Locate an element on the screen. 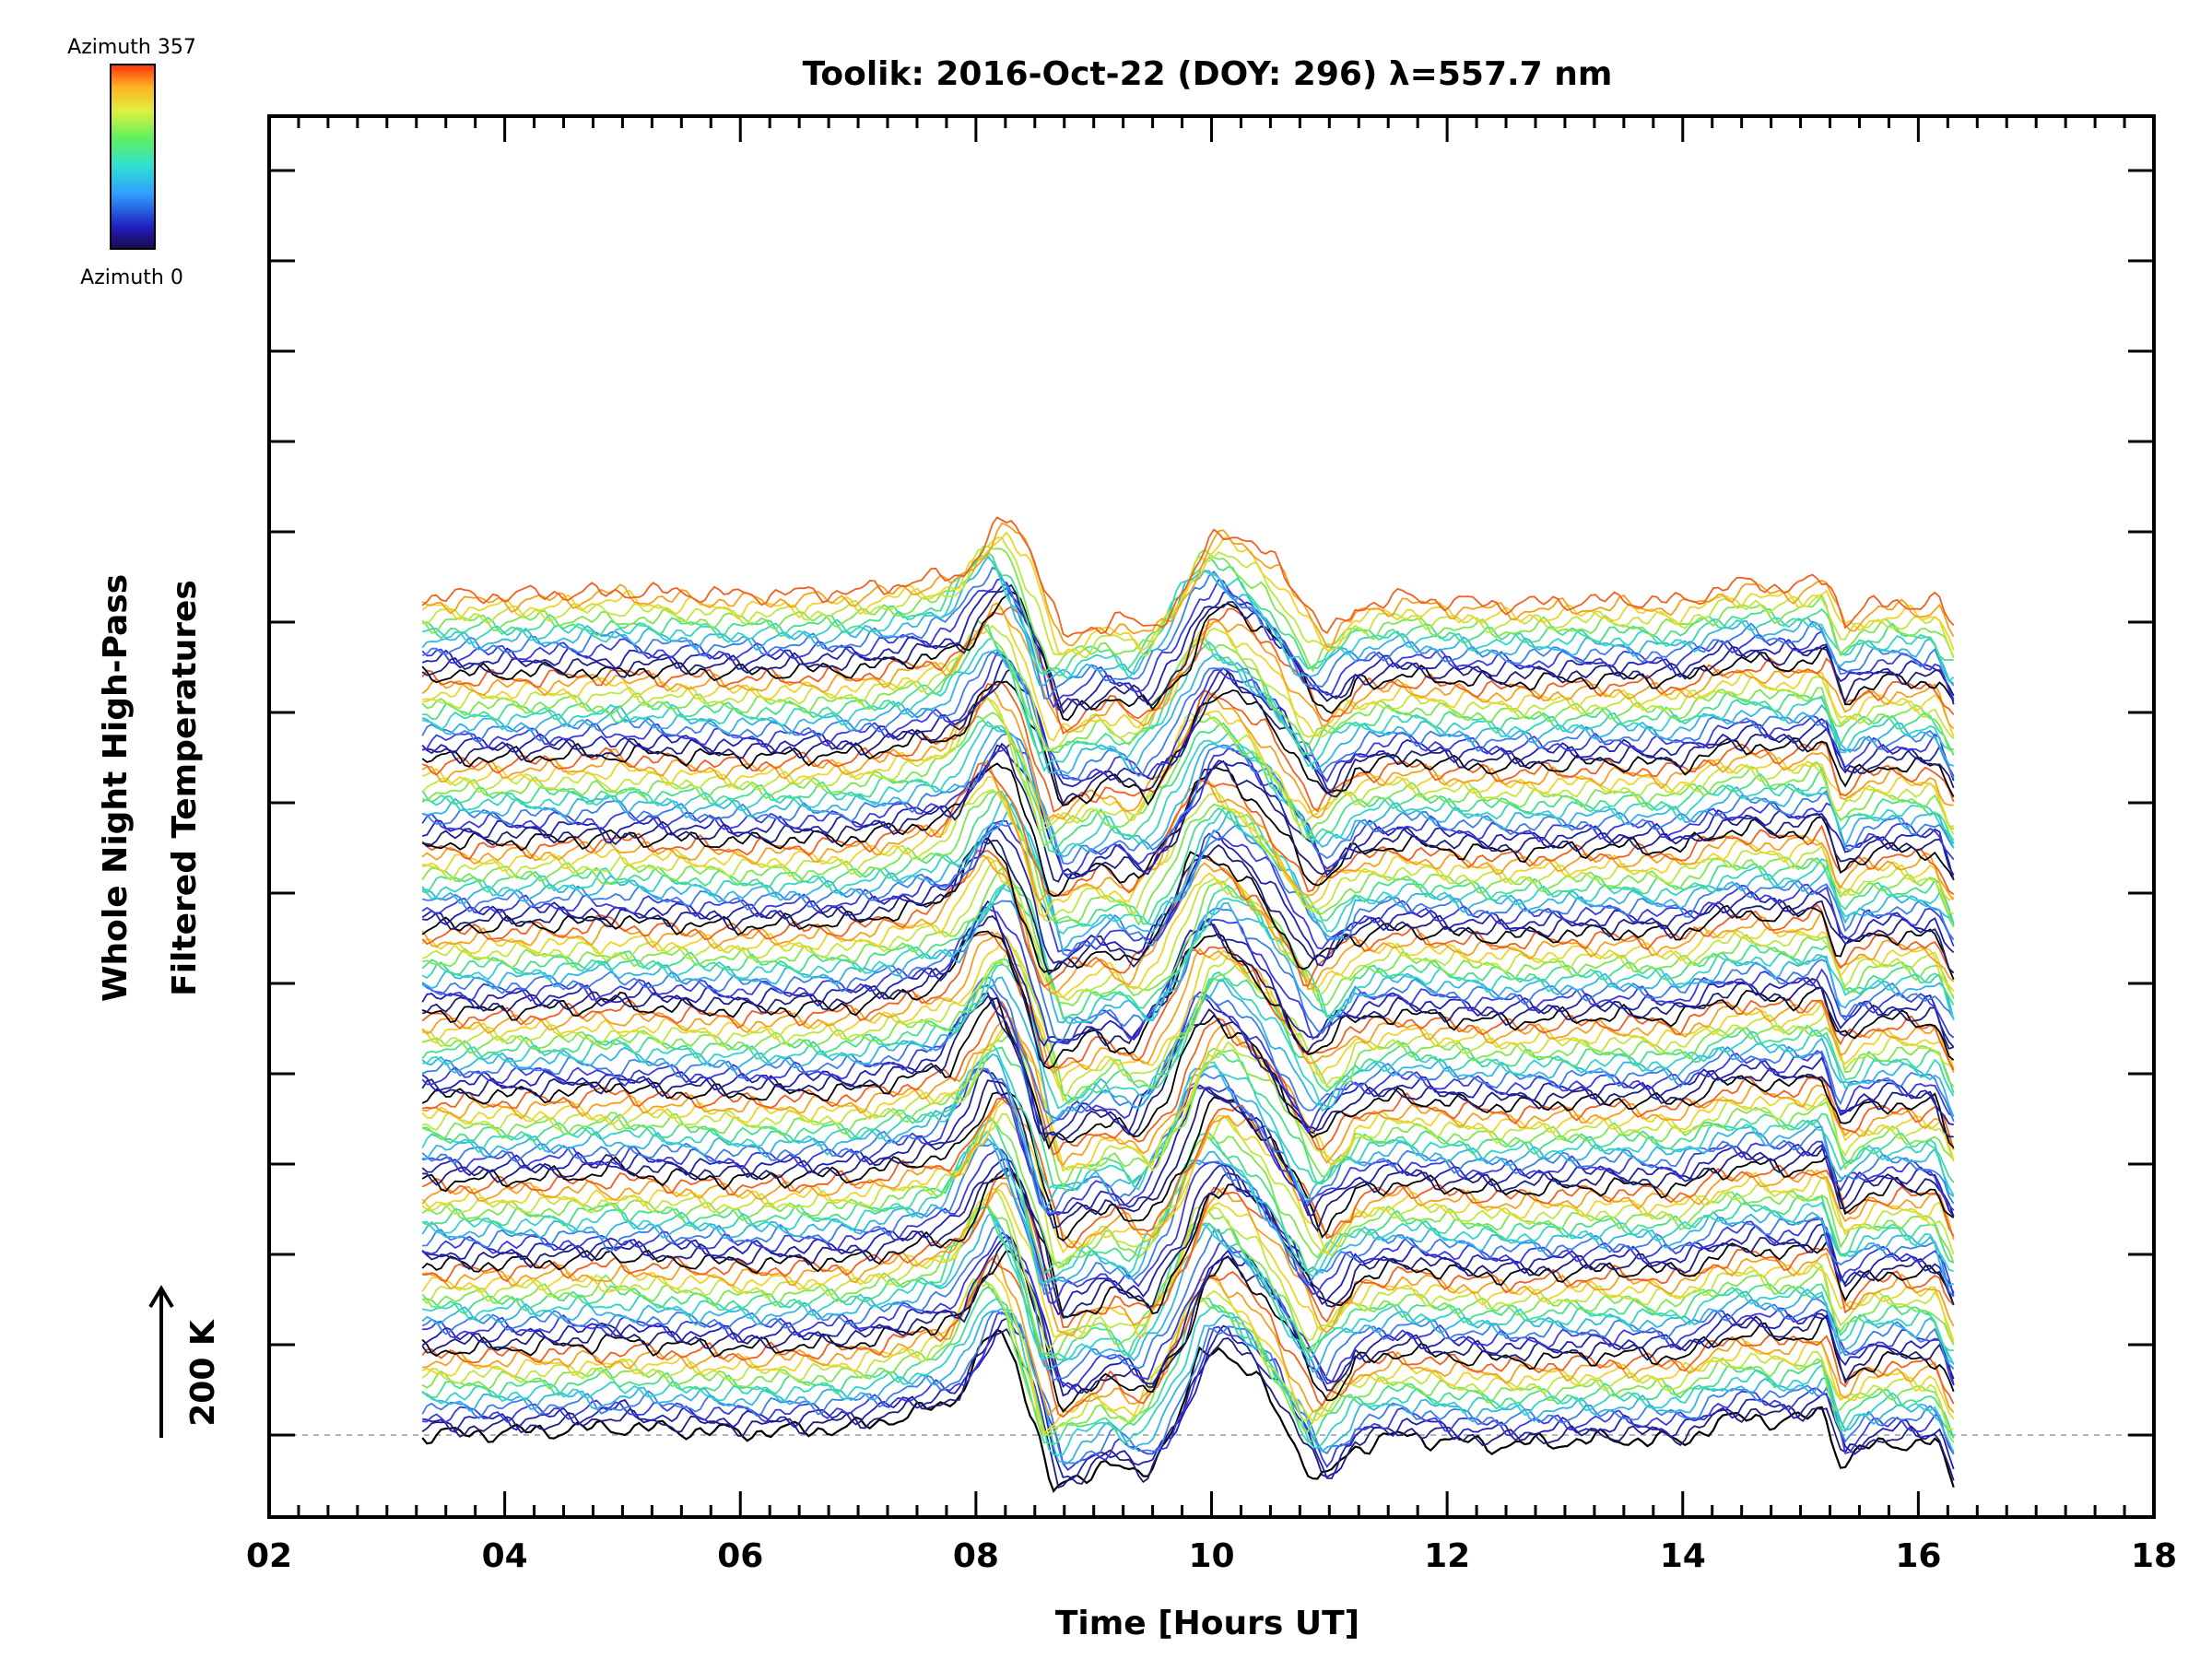 This screenshot has width=2212, height=1659. x-tick-label: 18 is located at coordinates (2154, 1556).